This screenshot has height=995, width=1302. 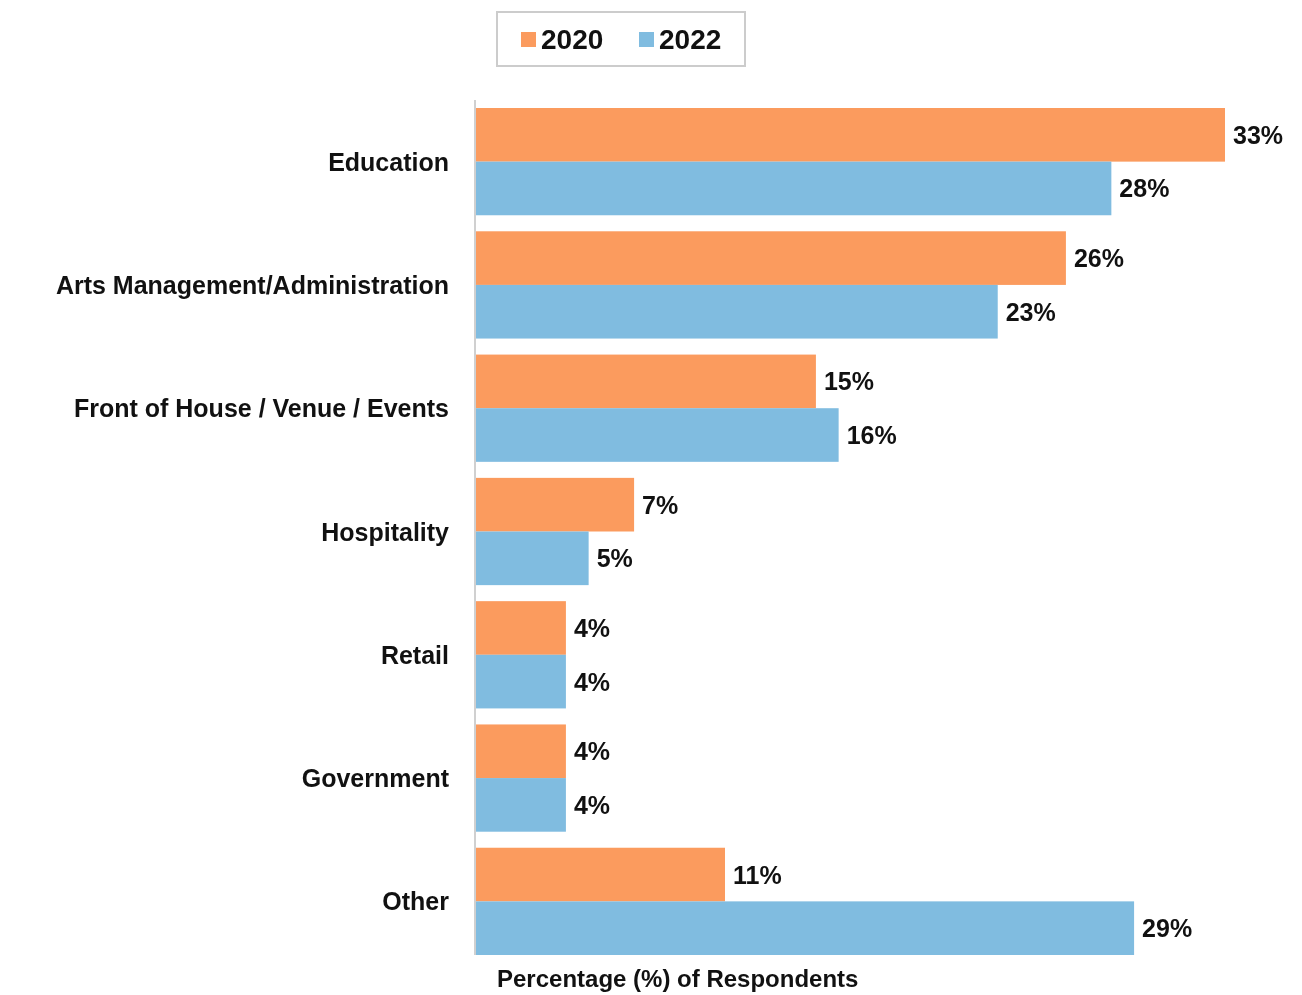 I want to click on y-tick-label: Retail, so click(x=414, y=654).